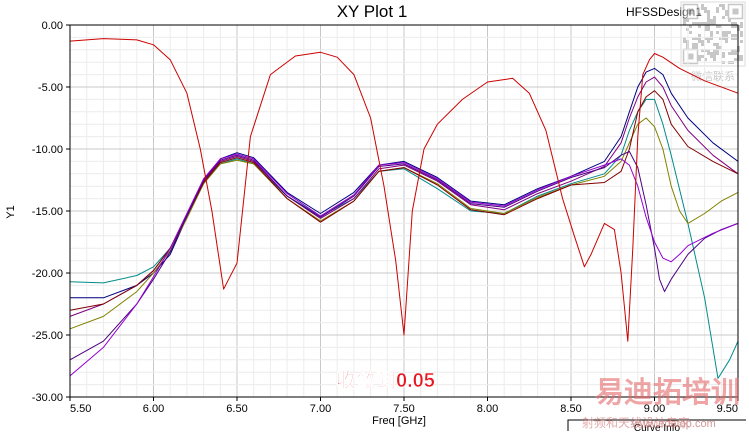 The height and width of the screenshot is (436, 749). I want to click on x-tick-label: 7.50, so click(403, 409).